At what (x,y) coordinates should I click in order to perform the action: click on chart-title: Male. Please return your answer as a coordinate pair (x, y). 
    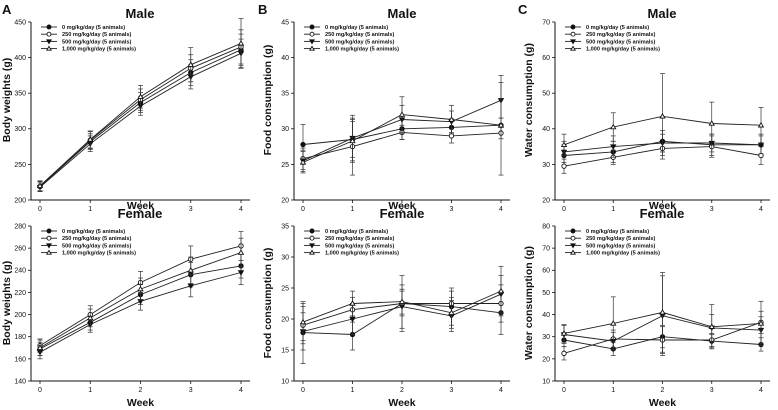
    Looking at the image, I should click on (402, 13).